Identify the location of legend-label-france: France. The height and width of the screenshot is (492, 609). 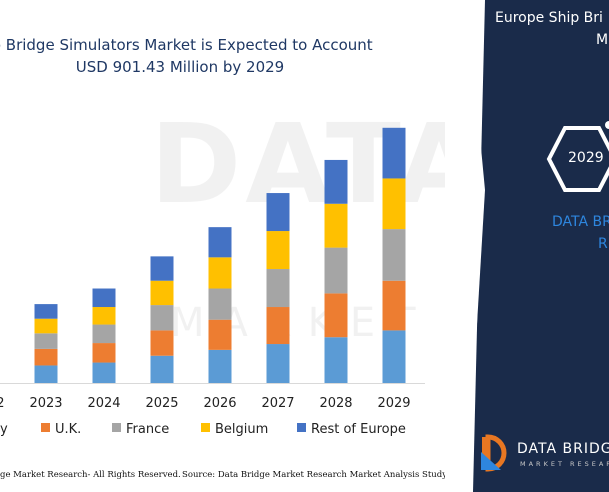
(148, 429).